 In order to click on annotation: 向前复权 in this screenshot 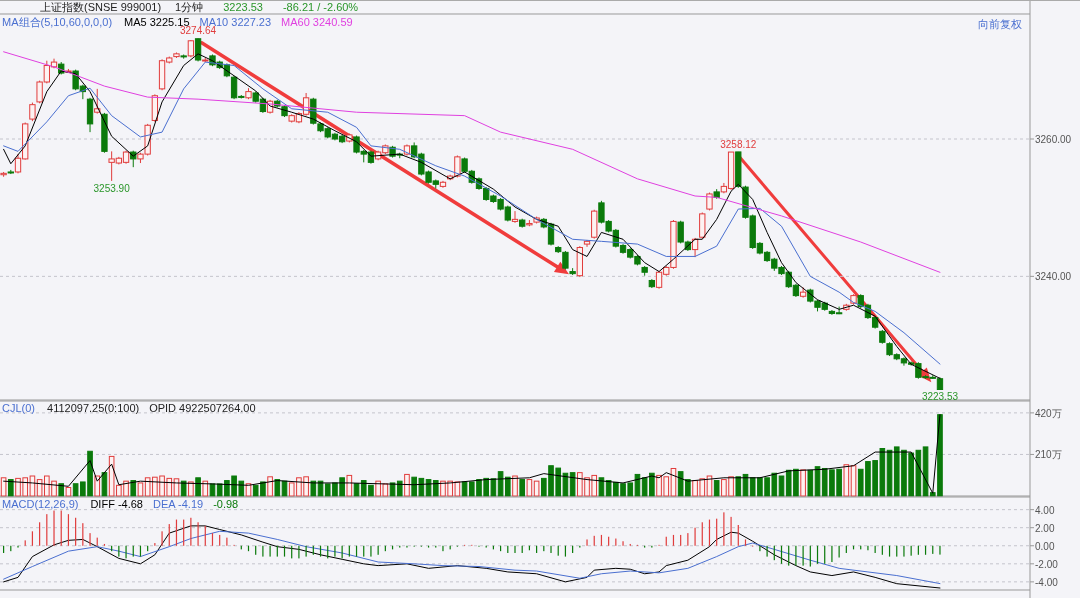, I will do `click(1000, 24)`.